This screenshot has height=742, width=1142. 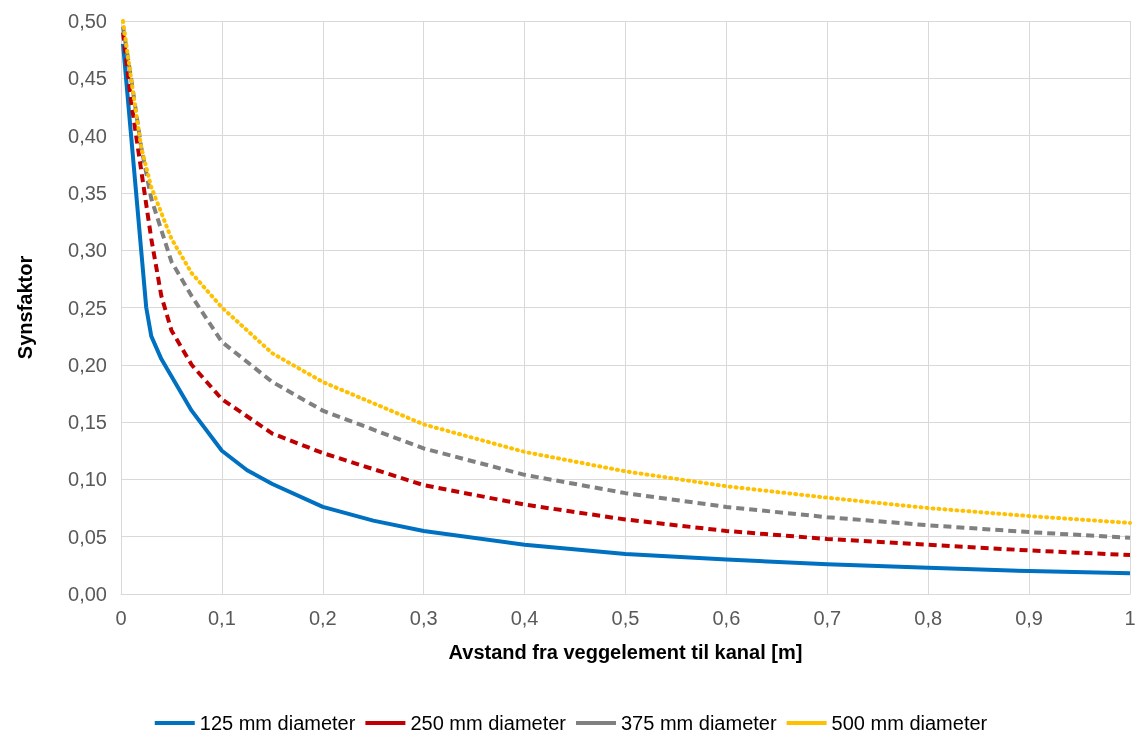 I want to click on y-tick-label: 0,00, so click(x=87, y=594).